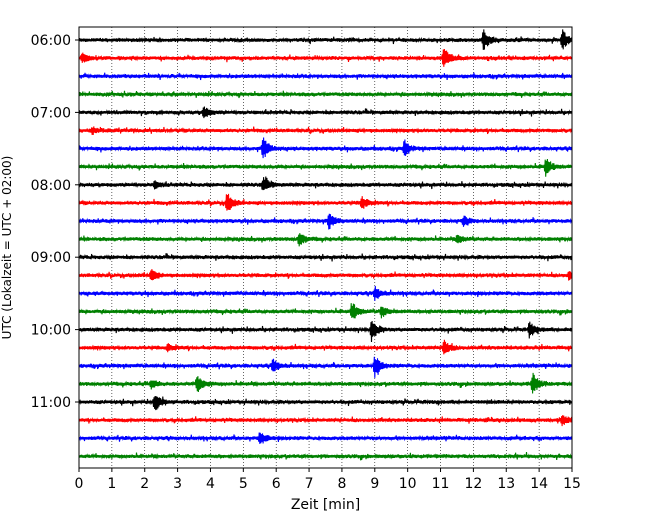 This screenshot has width=650, height=520. Describe the element at coordinates (506, 484) in the screenshot. I see `x-tick-label: 13` at that location.